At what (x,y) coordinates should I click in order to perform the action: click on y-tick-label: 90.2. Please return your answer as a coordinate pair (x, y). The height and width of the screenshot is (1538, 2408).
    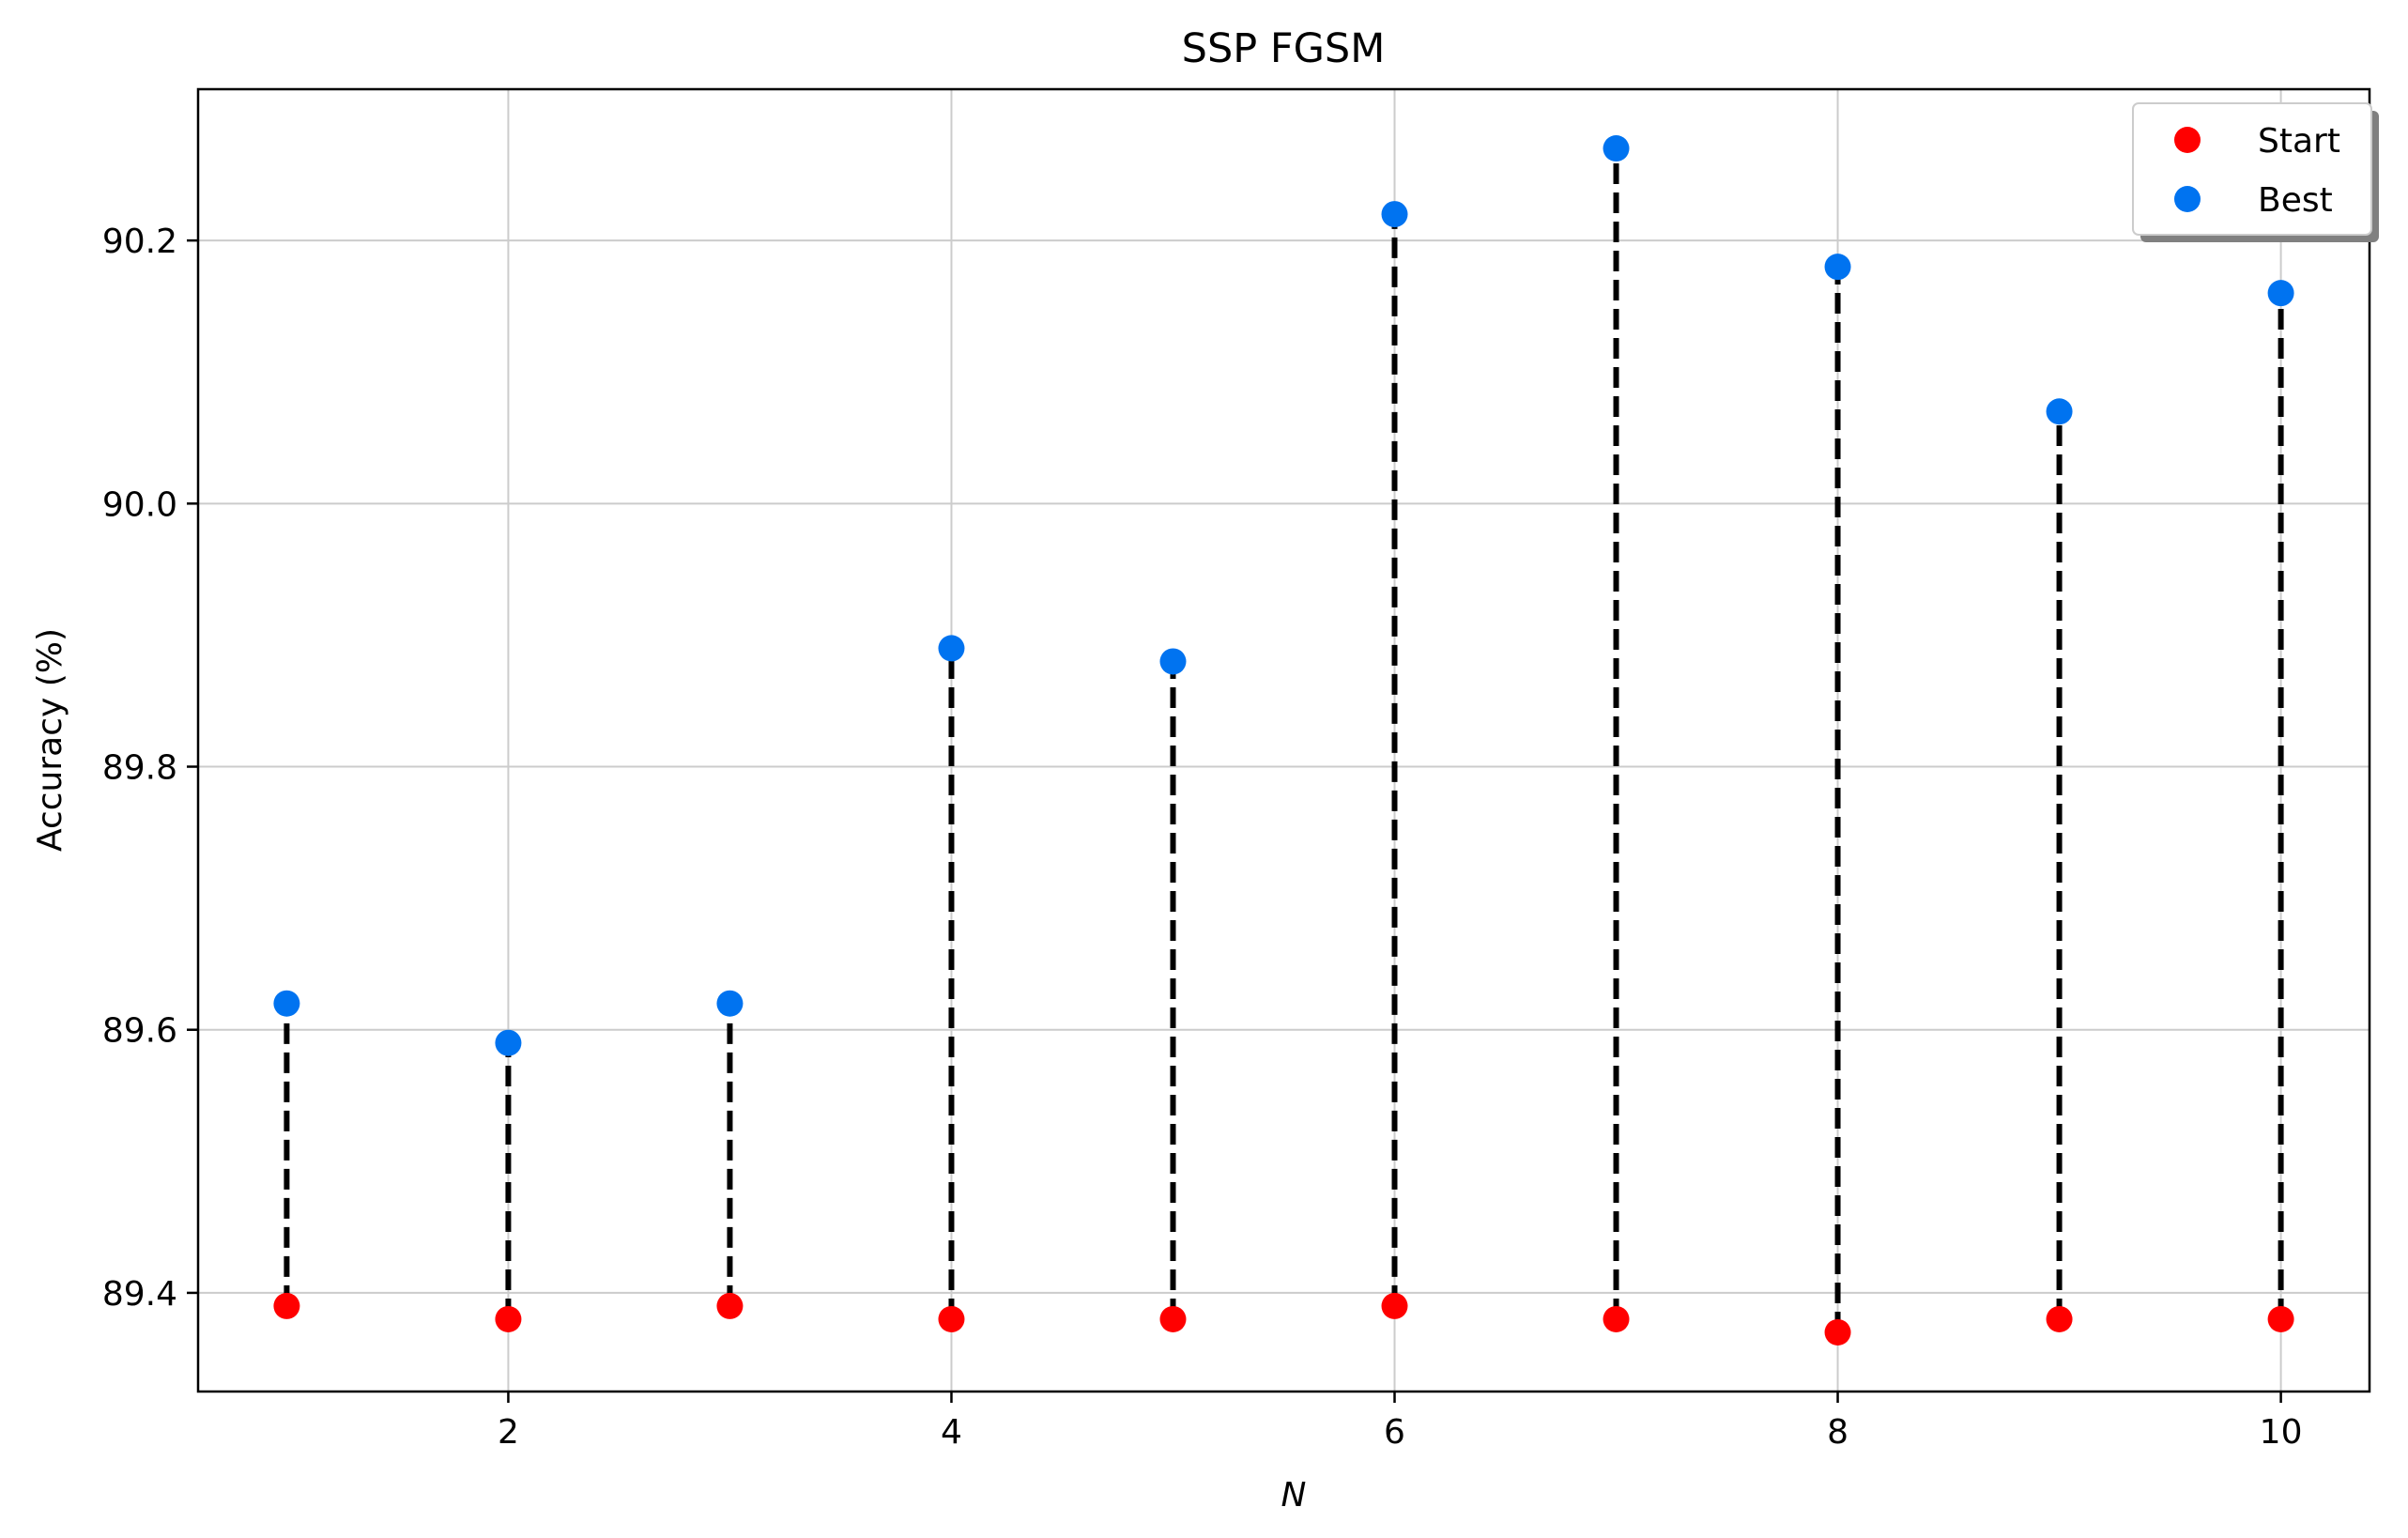
    Looking at the image, I should click on (140, 242).